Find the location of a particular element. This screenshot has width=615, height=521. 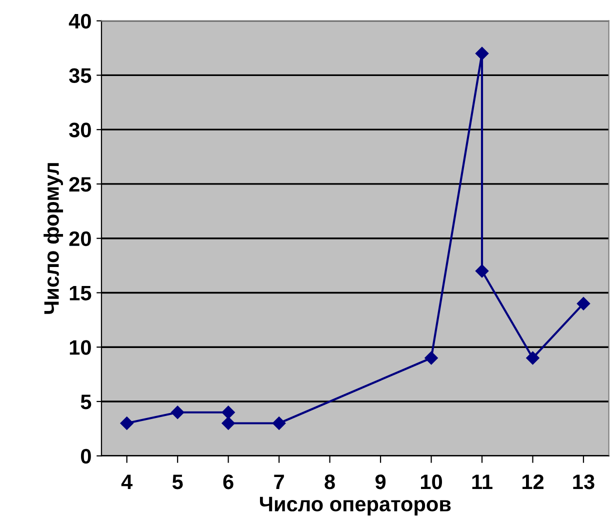

y-tick-label: 5 is located at coordinates (86, 402).